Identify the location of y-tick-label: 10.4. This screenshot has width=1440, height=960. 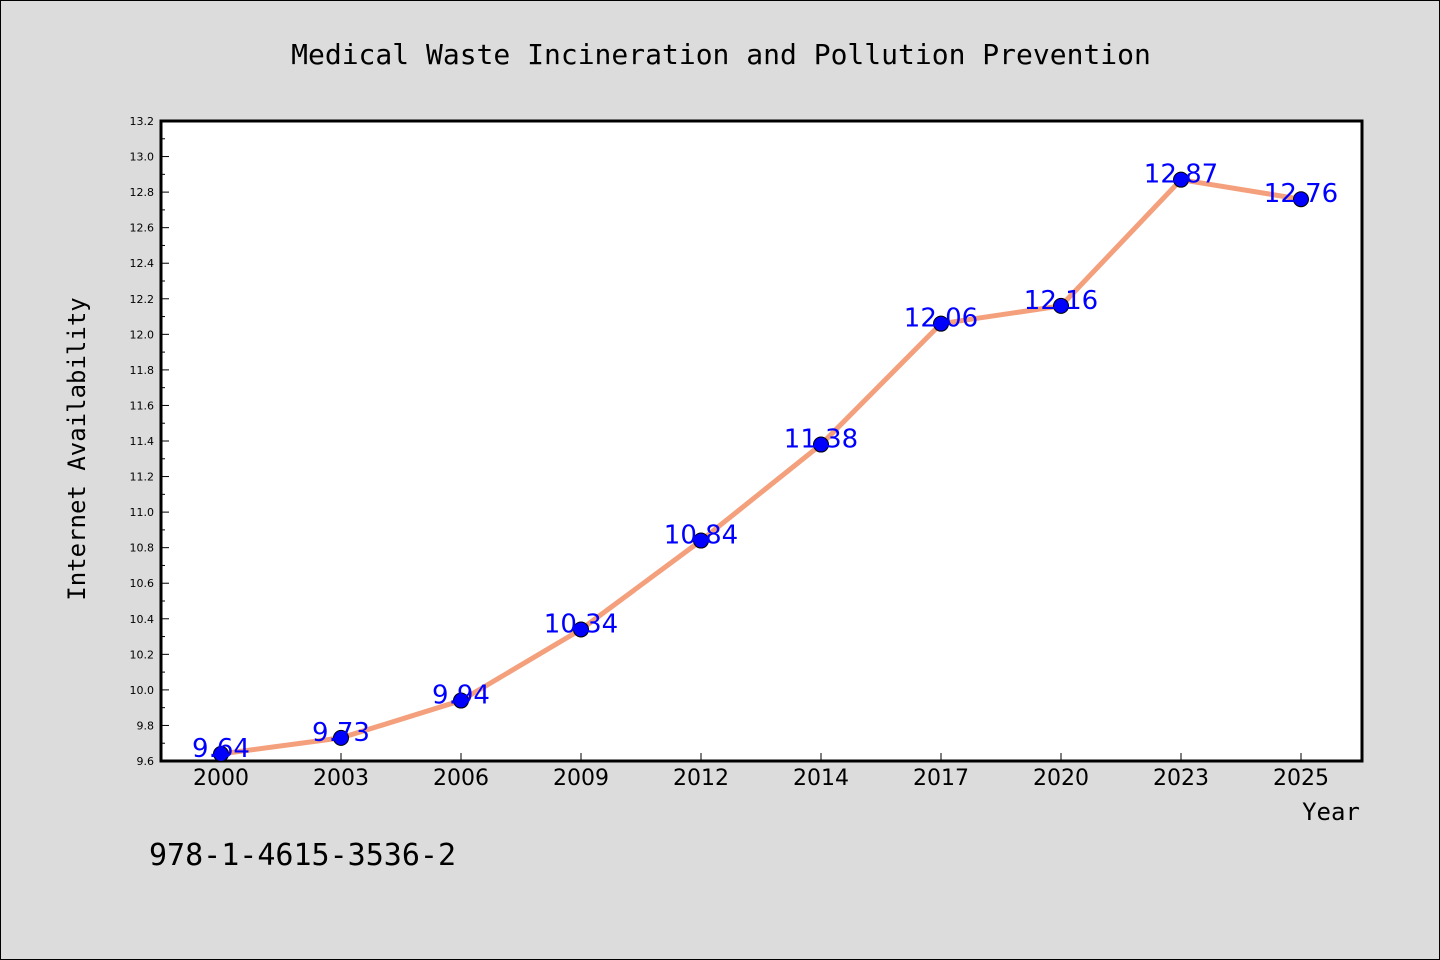
(142, 619).